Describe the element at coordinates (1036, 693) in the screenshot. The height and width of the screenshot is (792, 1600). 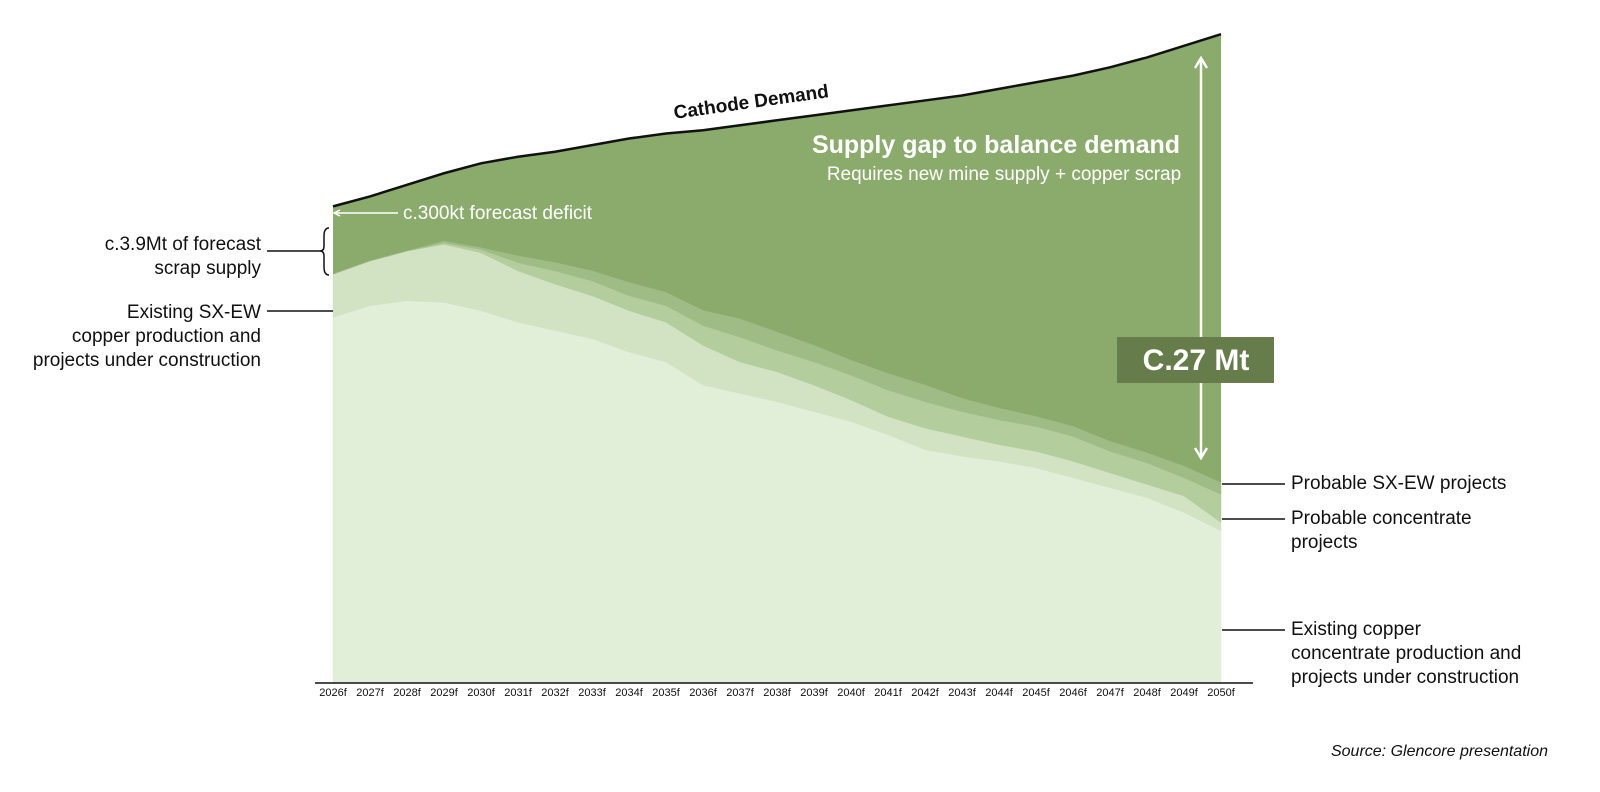
I see `x-tick-label: 2045f` at that location.